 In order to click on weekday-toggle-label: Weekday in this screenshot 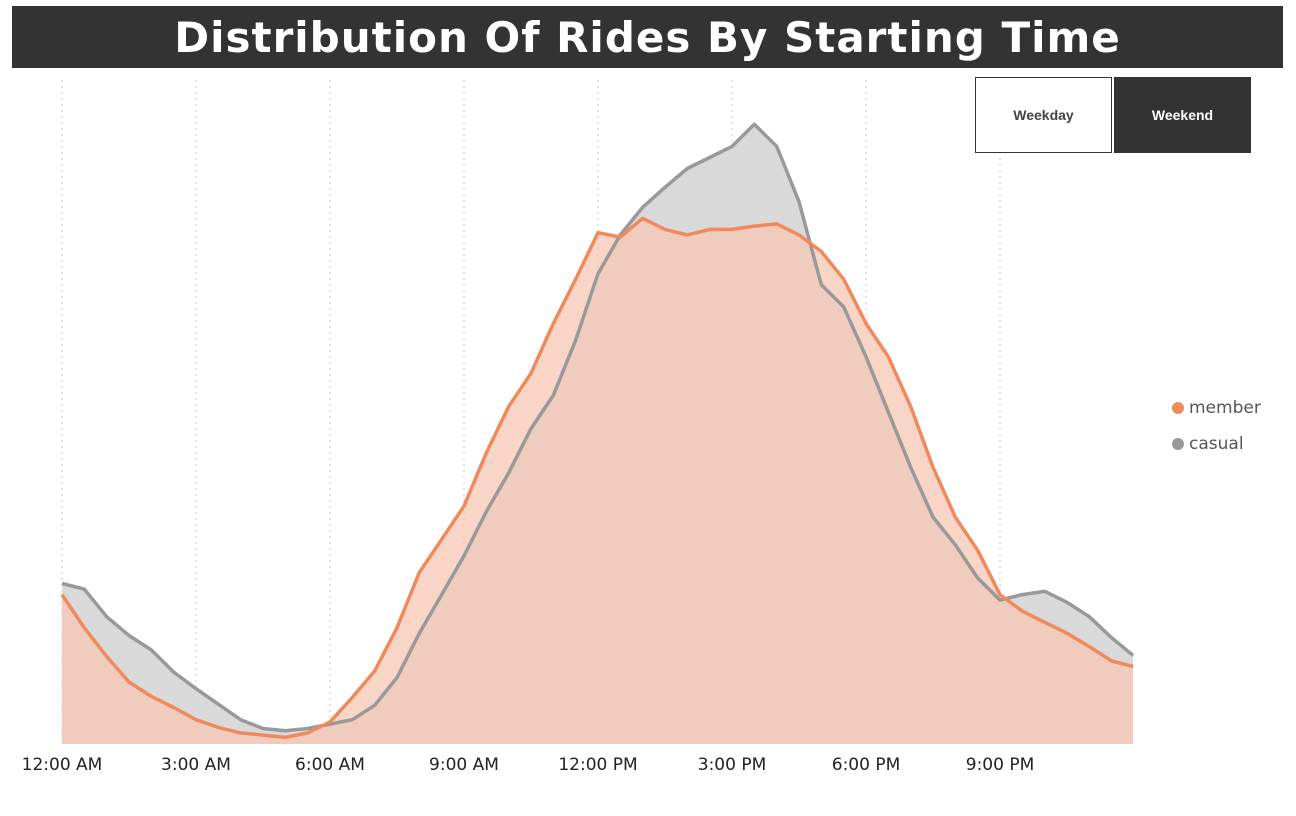, I will do `click(1043, 115)`.